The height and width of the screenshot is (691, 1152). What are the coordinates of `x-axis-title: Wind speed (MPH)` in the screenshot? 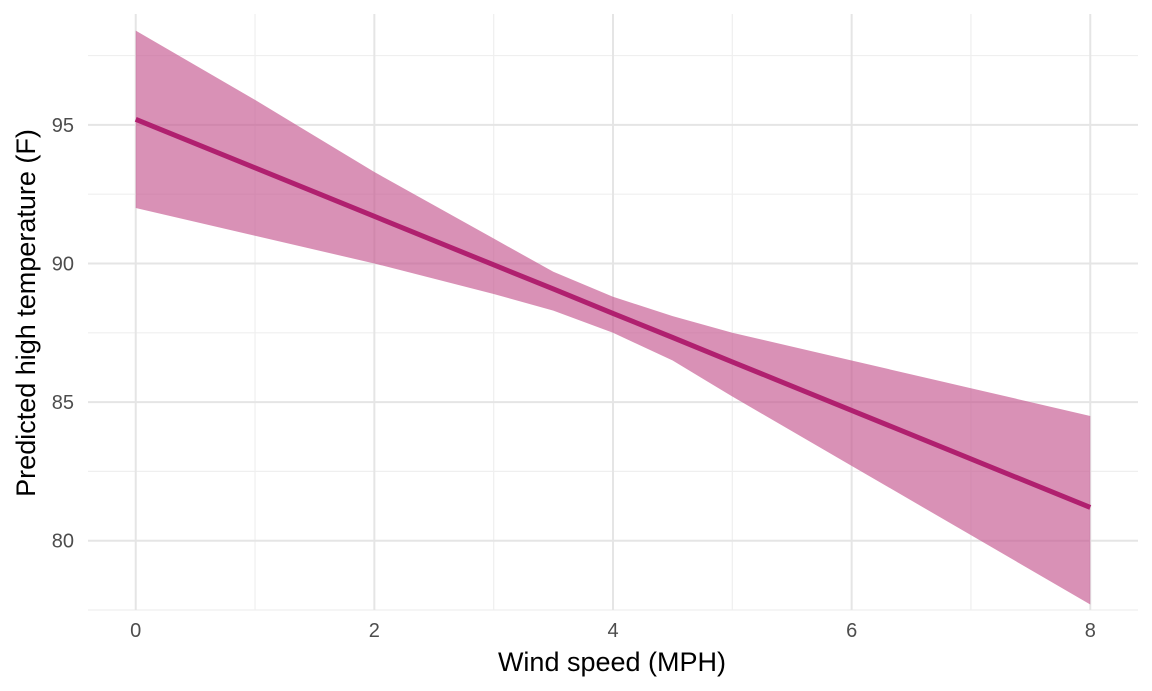 It's located at (612, 662).